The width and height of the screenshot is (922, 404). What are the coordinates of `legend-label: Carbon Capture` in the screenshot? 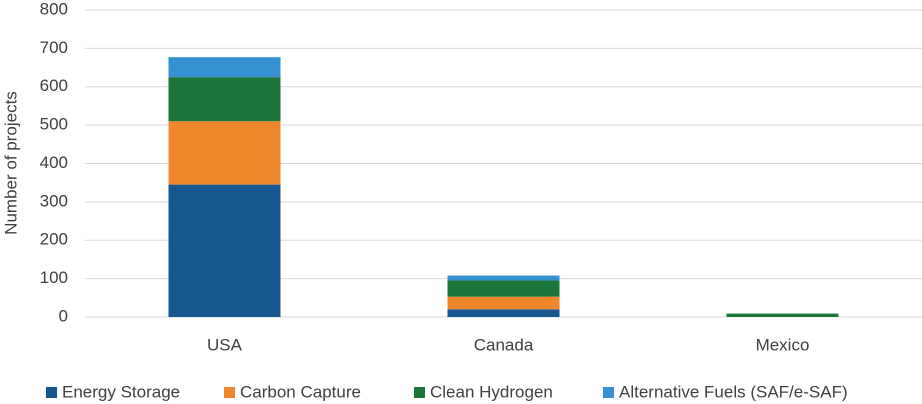 It's located at (300, 391).